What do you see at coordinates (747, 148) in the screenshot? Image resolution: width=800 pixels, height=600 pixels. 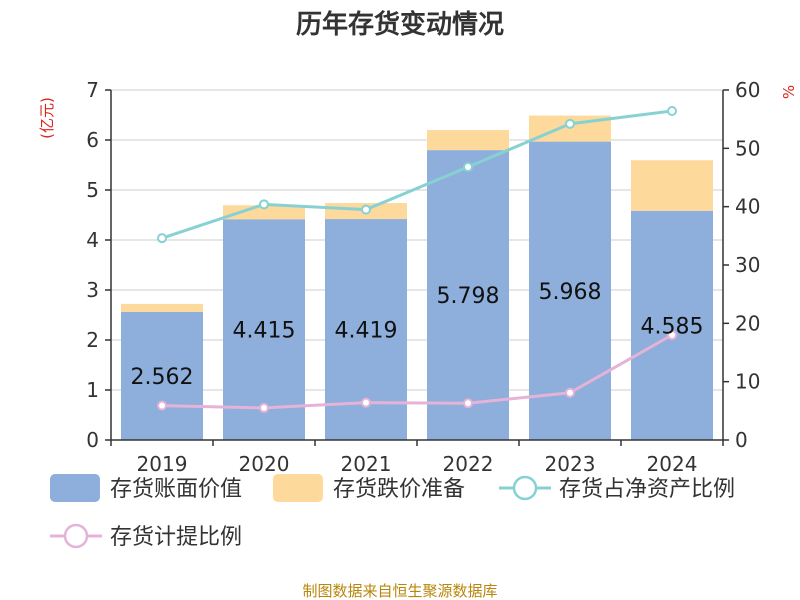 I see `right-tick-label: 50` at bounding box center [747, 148].